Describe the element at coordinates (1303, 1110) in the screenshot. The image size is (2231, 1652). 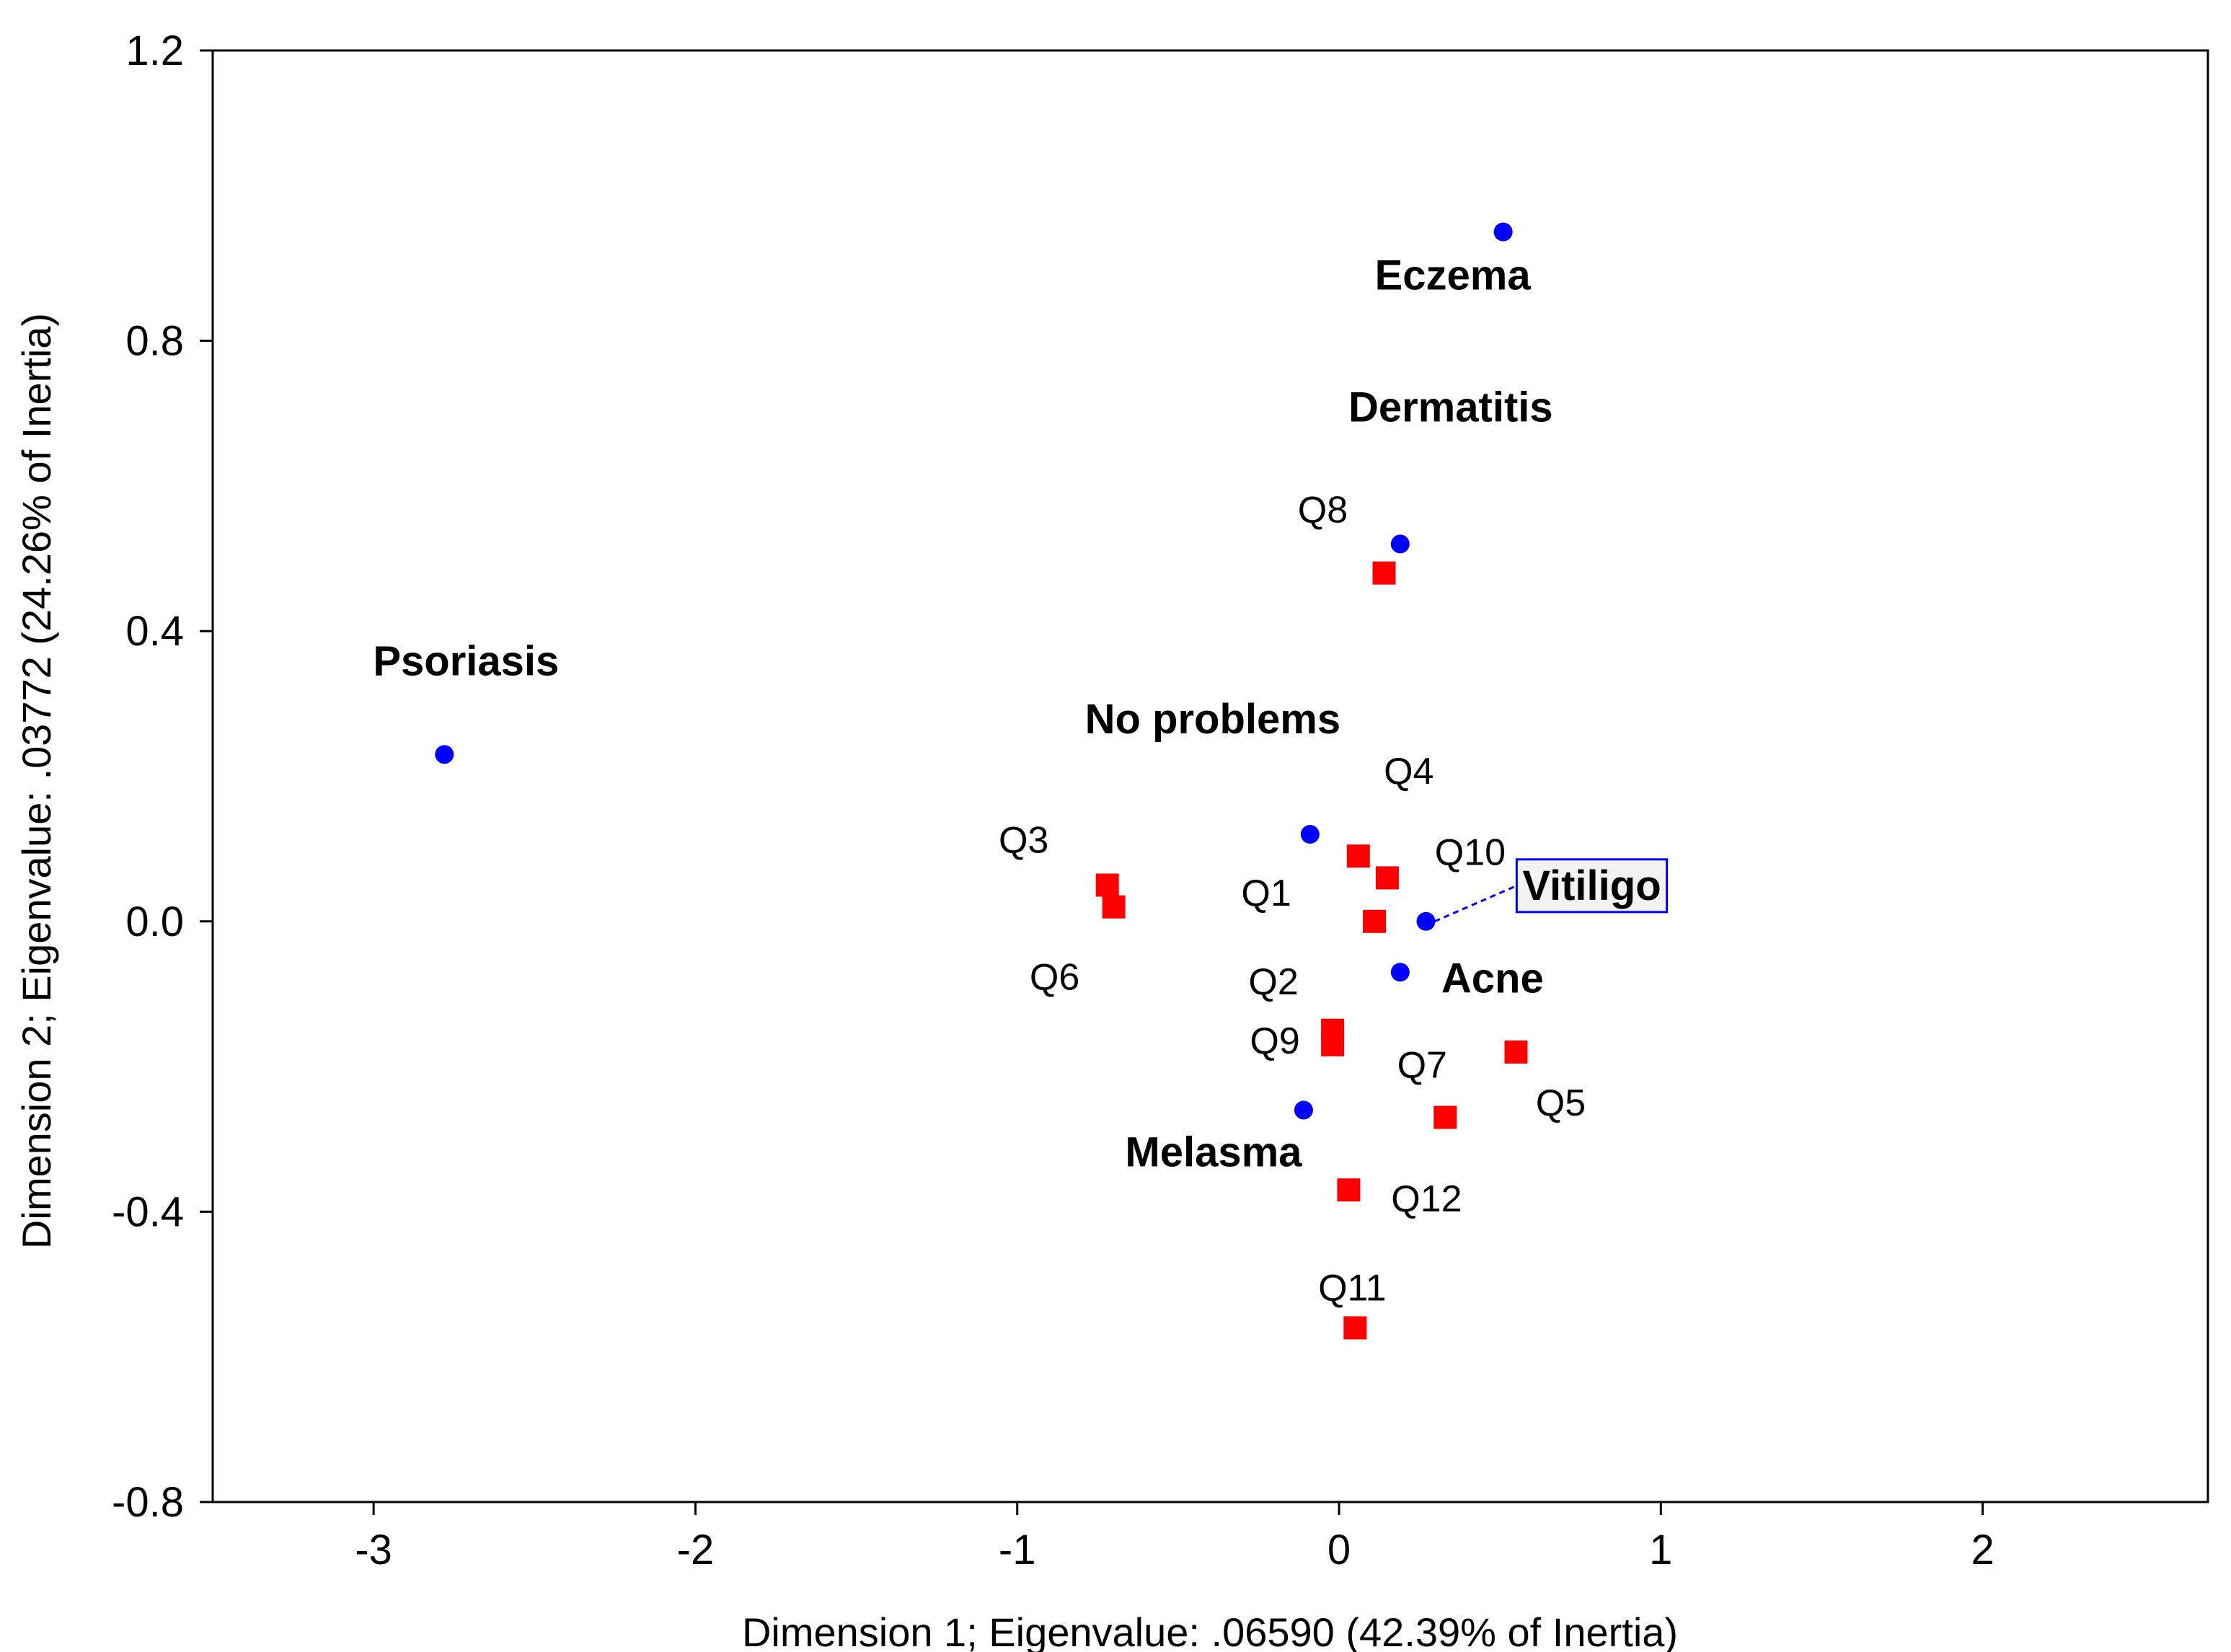
I see `point-melasma` at that location.